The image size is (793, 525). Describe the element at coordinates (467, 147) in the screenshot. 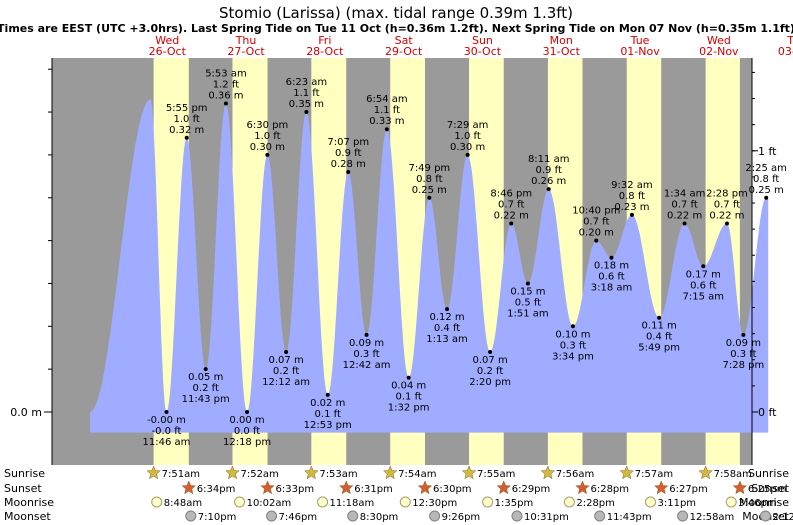

I see `tide-label: 0.30 m` at that location.